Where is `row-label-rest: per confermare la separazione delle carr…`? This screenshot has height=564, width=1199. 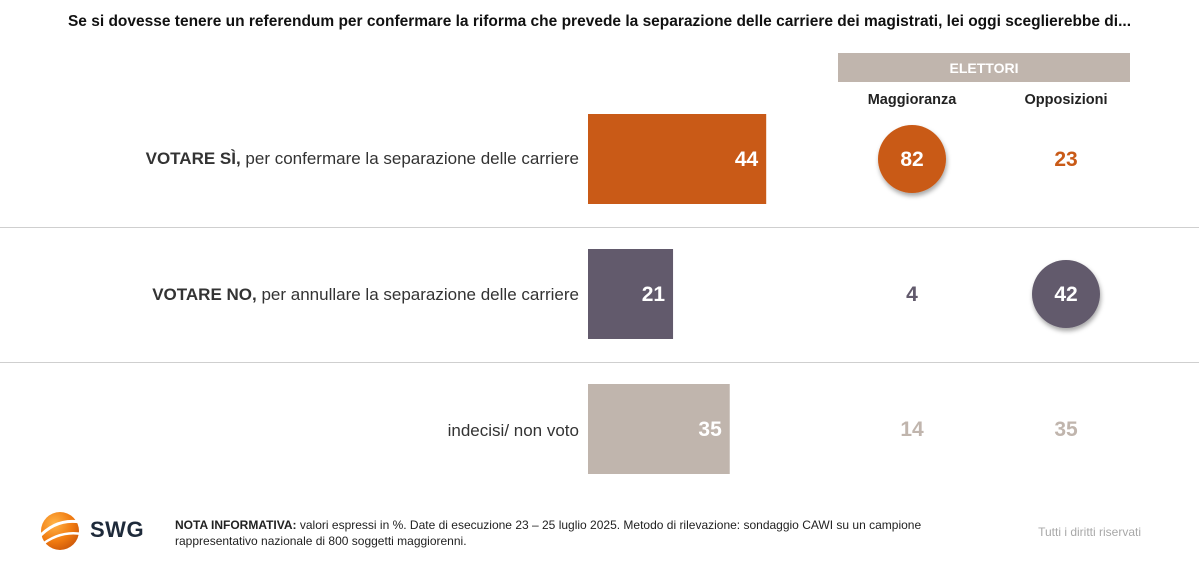
row-label-rest: per confermare la separazione delle carr… is located at coordinates (409, 158).